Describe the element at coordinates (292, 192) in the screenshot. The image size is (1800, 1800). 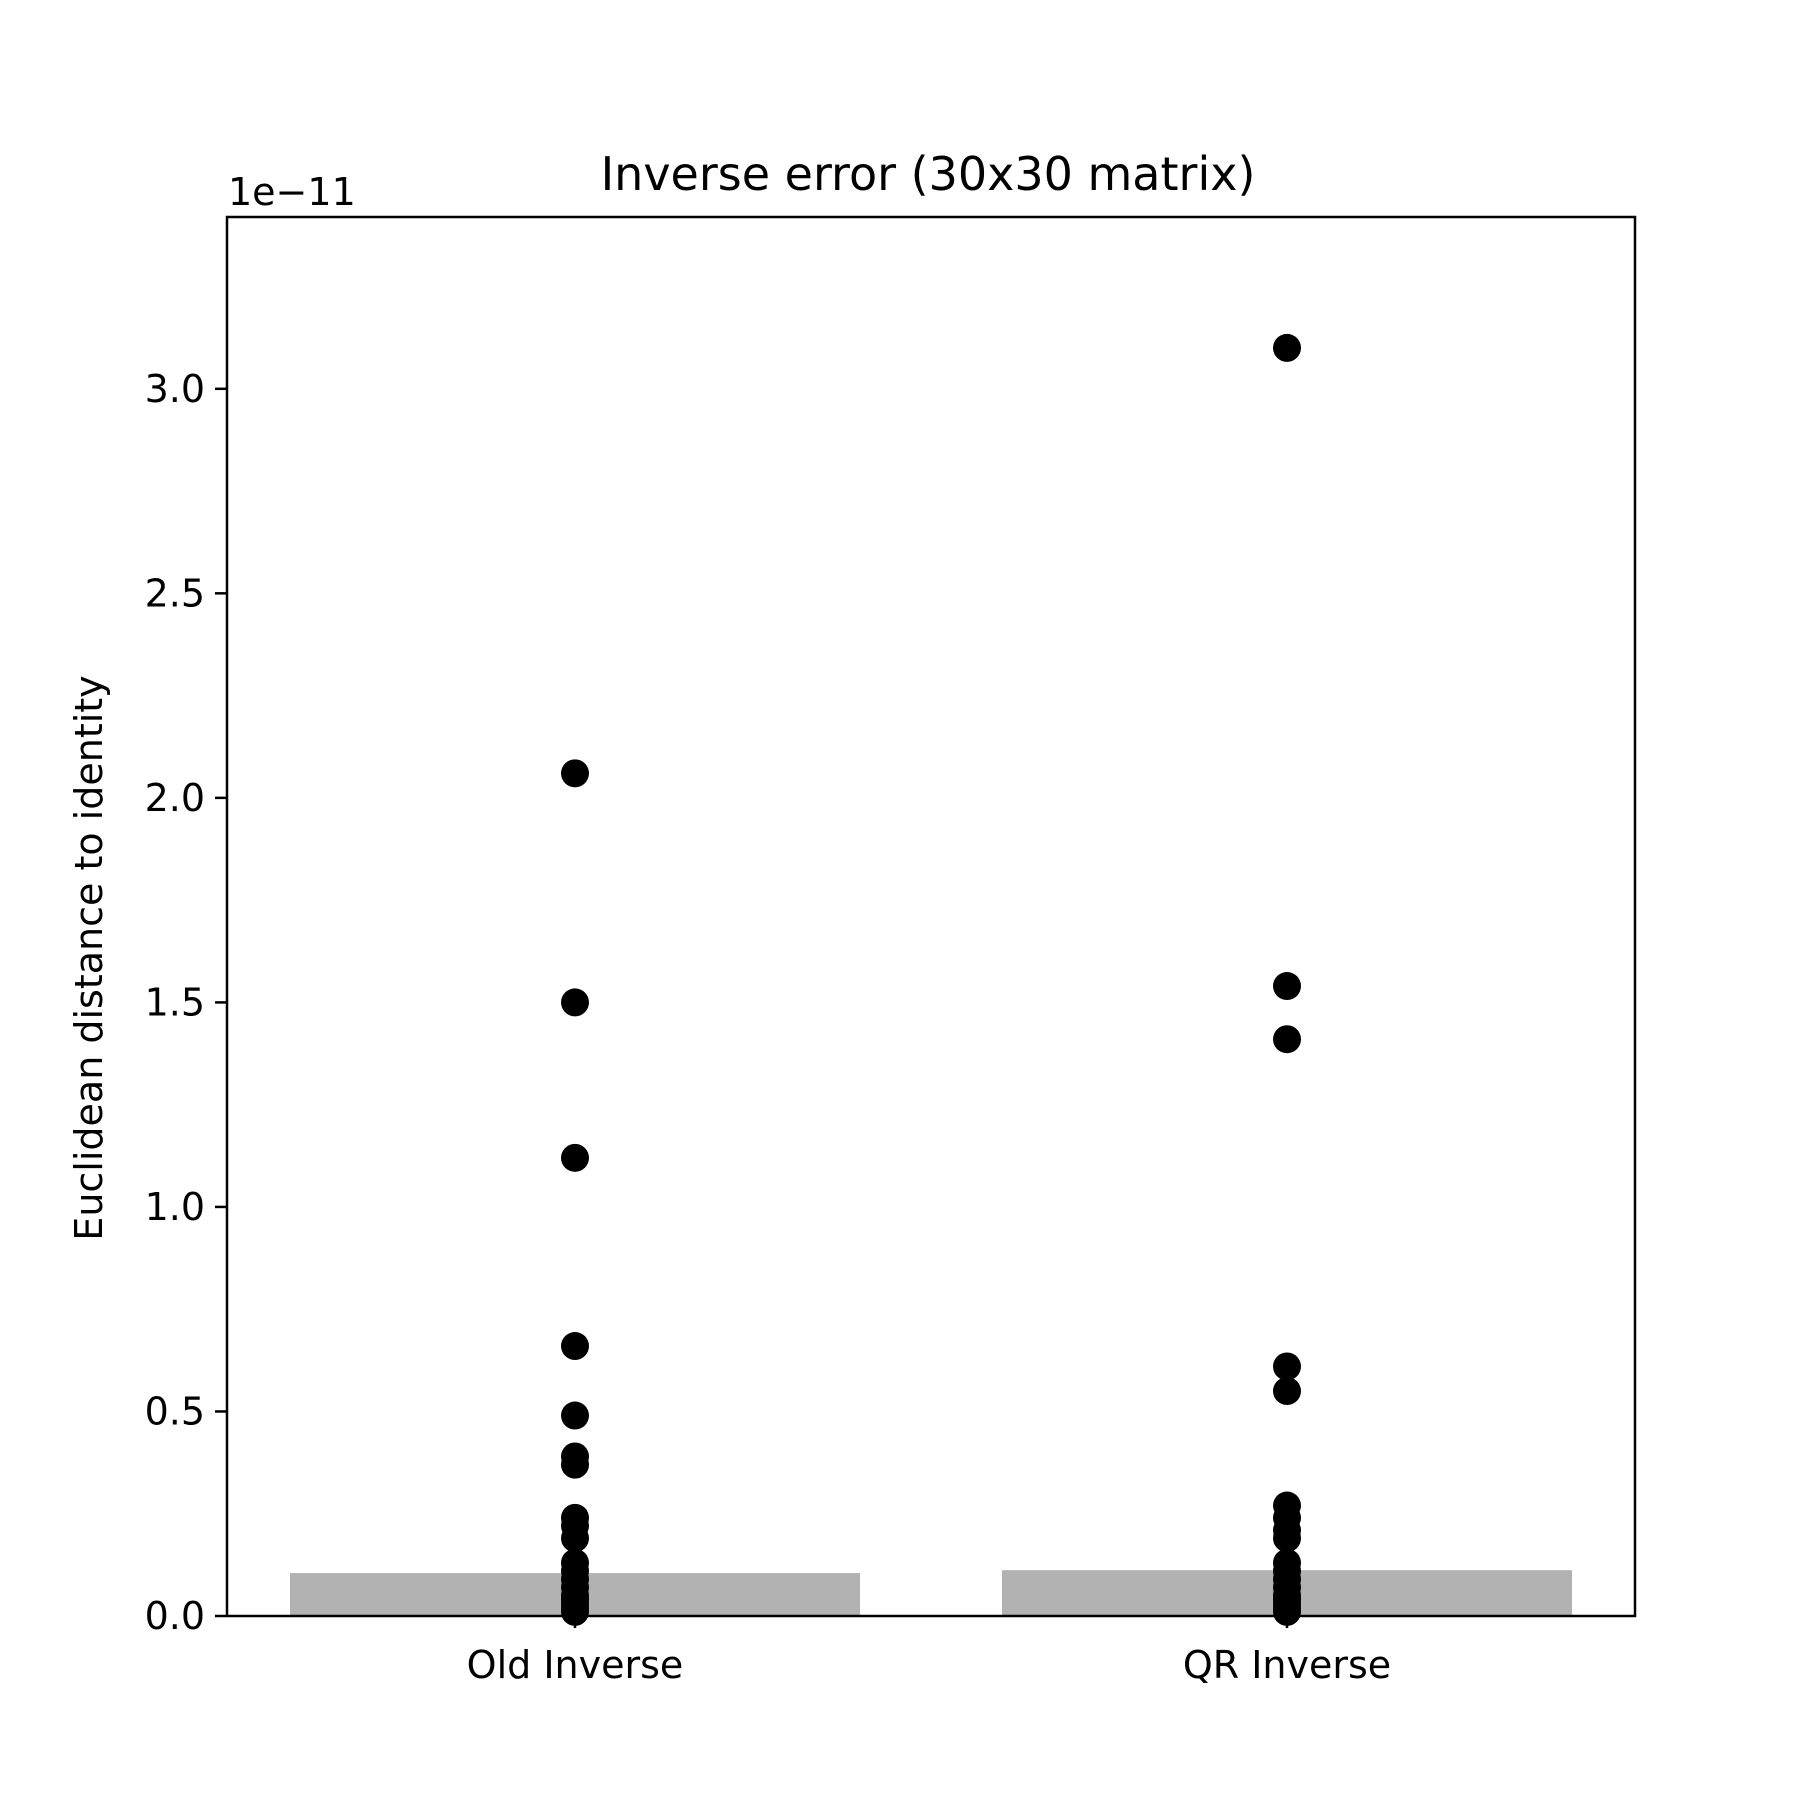
I see `y-axis-offset-text: 1e−11` at that location.